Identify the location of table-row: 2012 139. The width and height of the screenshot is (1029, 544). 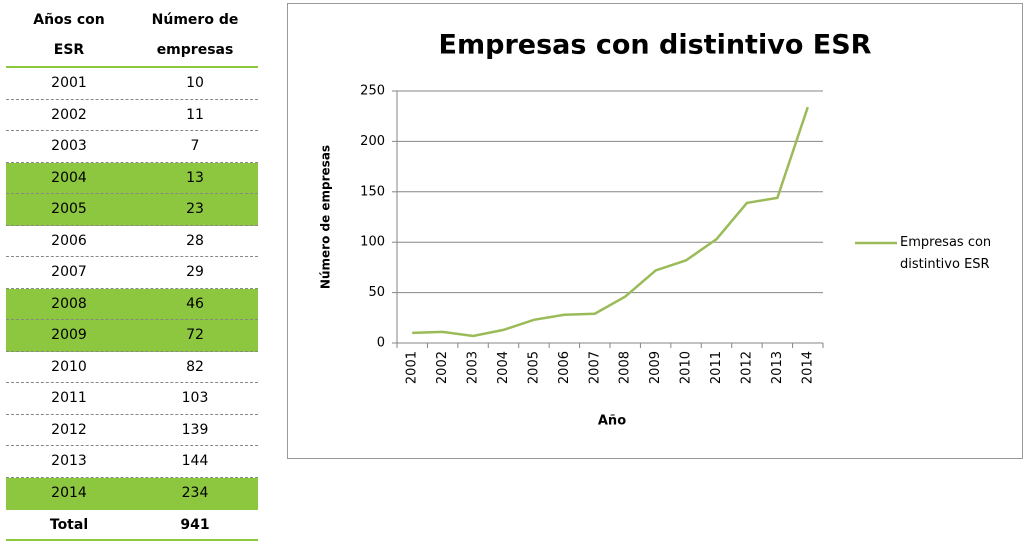
(132, 430).